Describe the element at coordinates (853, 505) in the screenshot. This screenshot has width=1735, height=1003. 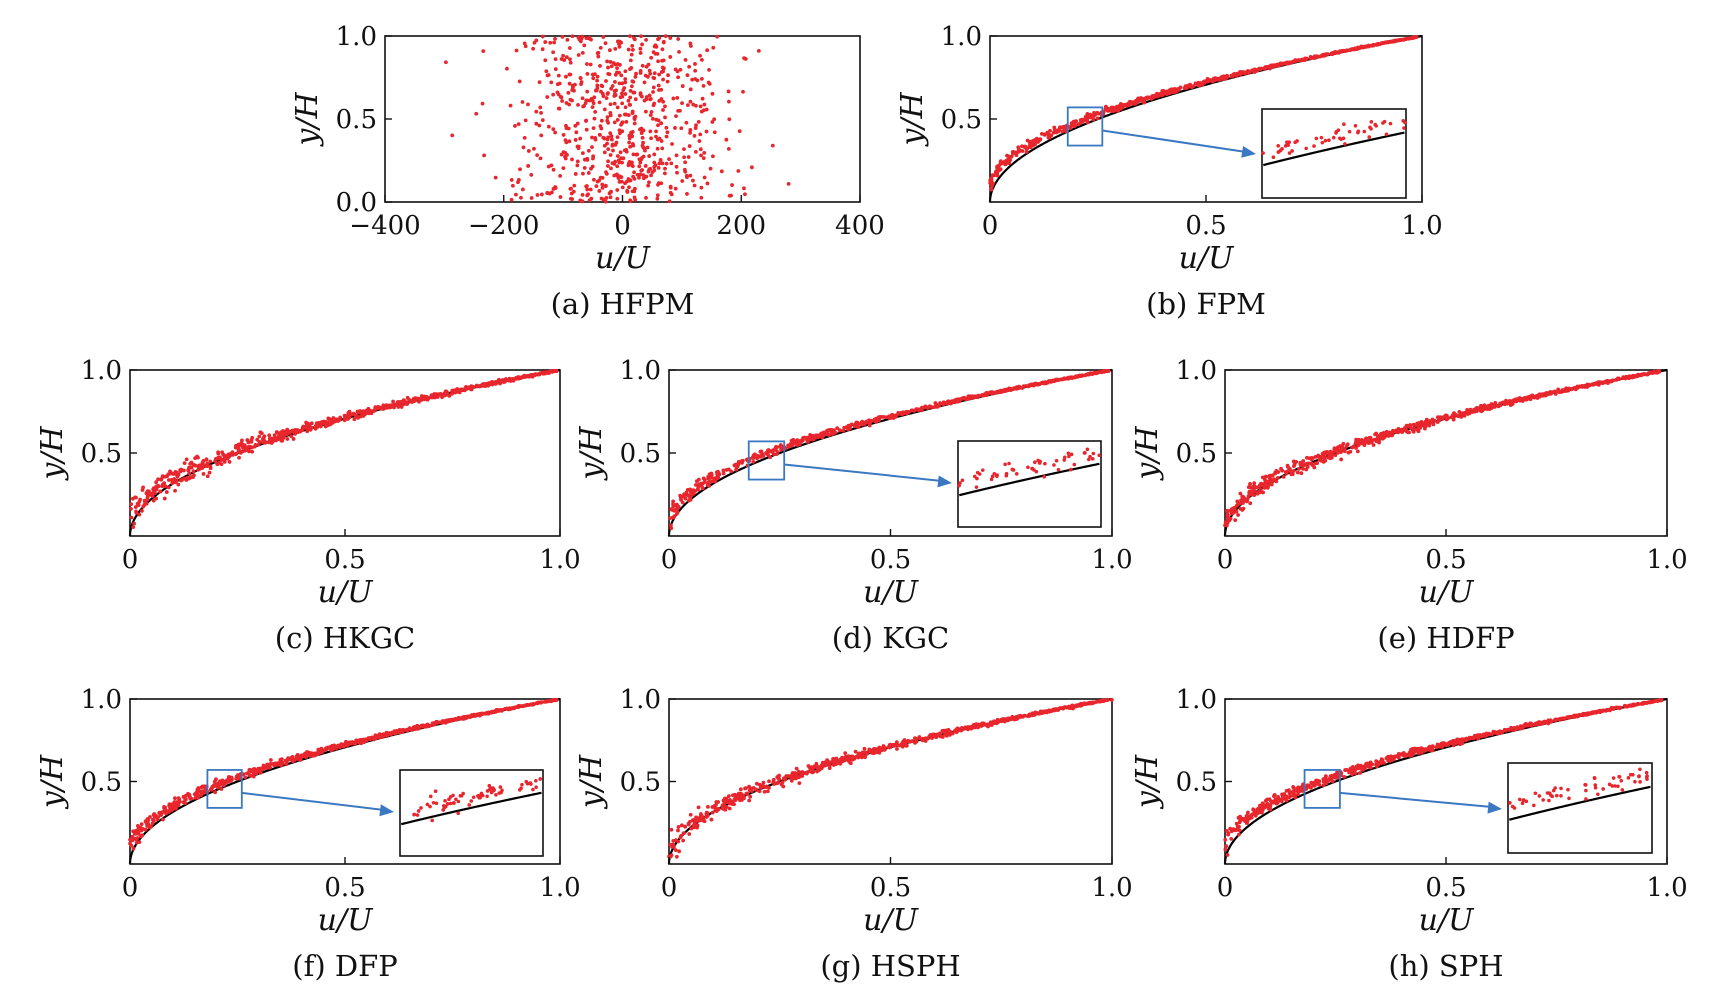
I see `panel-d: 0 0.5 1.00.51.0u/Uy/H(d) KGC` at that location.